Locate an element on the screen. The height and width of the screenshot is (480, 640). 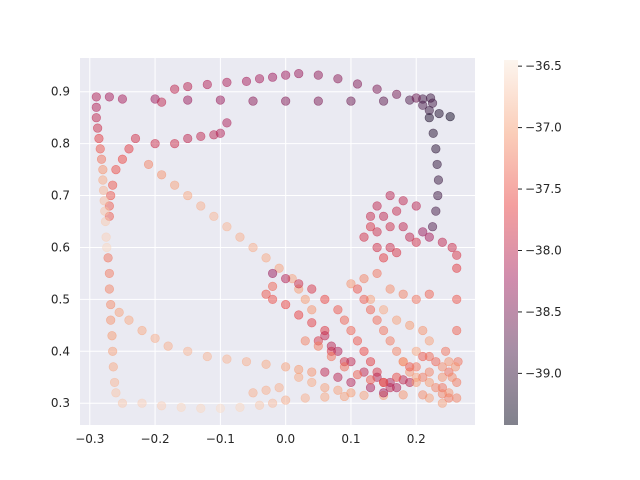
colorbar-tick-label: −38.5 is located at coordinates (543, 312).